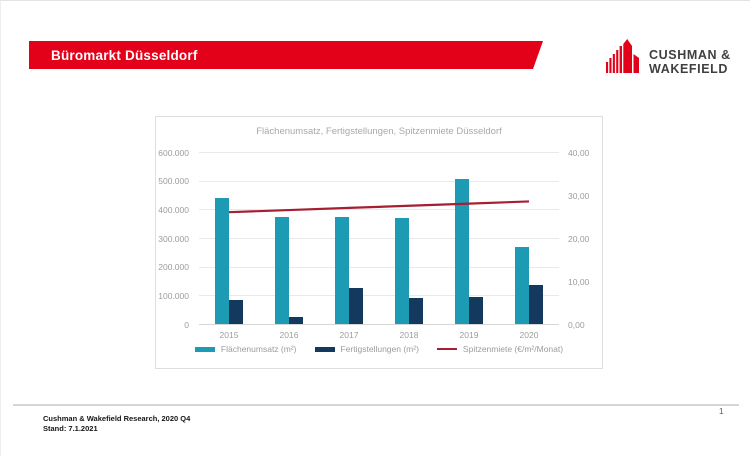 Image resolution: width=750 pixels, height=456 pixels. What do you see at coordinates (173, 267) in the screenshot?
I see `left-axis-tick-label: 200.000` at bounding box center [173, 267].